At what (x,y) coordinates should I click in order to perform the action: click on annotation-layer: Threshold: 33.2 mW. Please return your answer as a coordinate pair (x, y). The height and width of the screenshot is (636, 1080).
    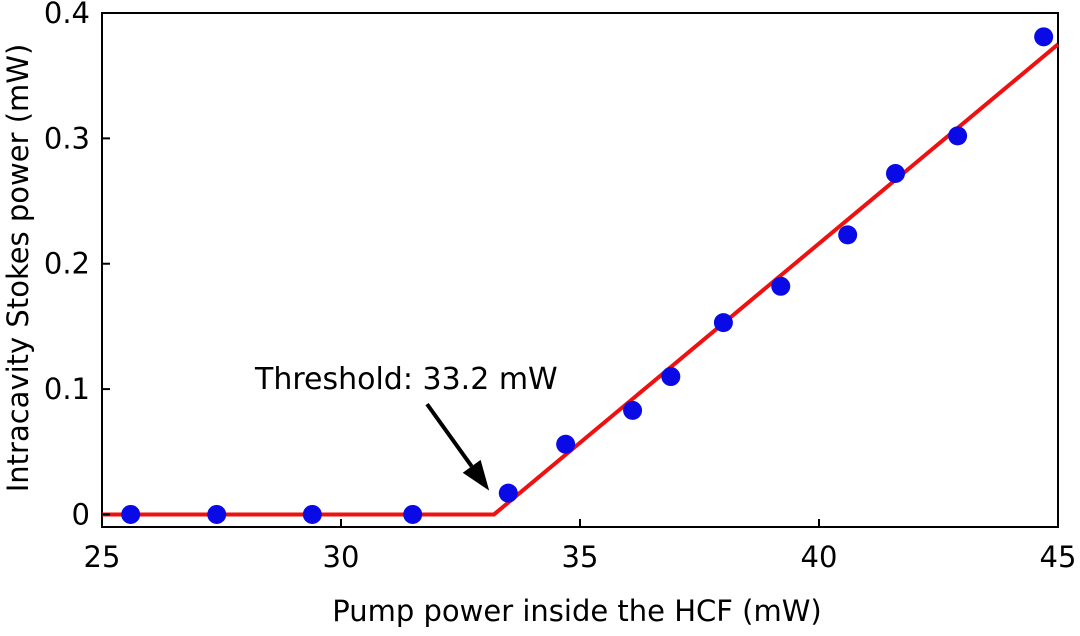
    Looking at the image, I should click on (406, 426).